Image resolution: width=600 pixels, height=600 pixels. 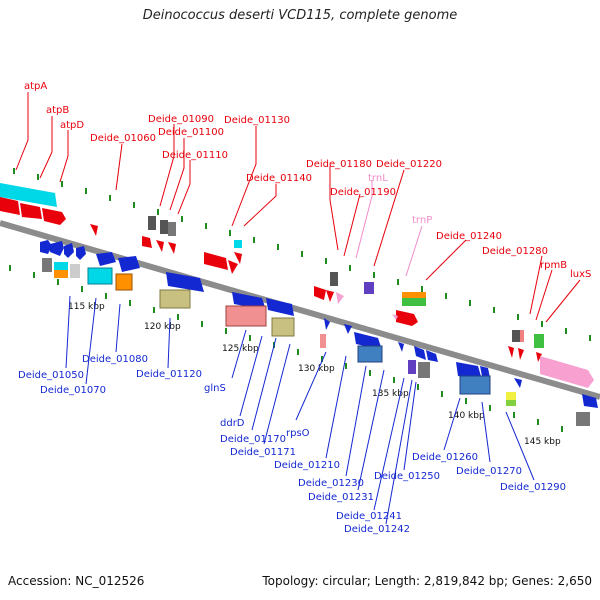 I want to click on gene-label-deide-01110: Deide_01110, so click(x=195, y=155).